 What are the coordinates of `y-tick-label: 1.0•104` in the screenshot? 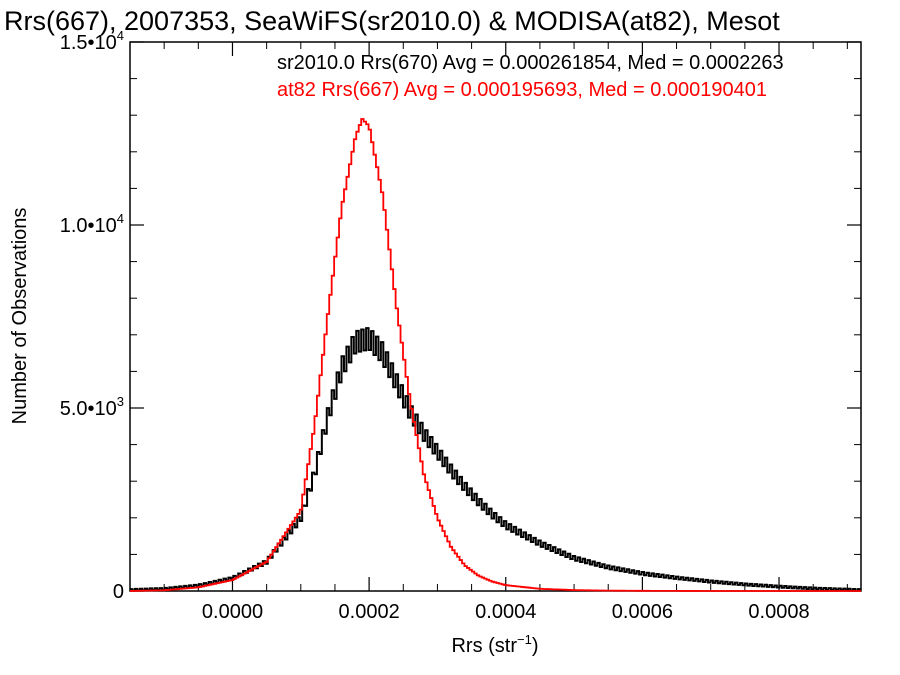 It's located at (92, 224).